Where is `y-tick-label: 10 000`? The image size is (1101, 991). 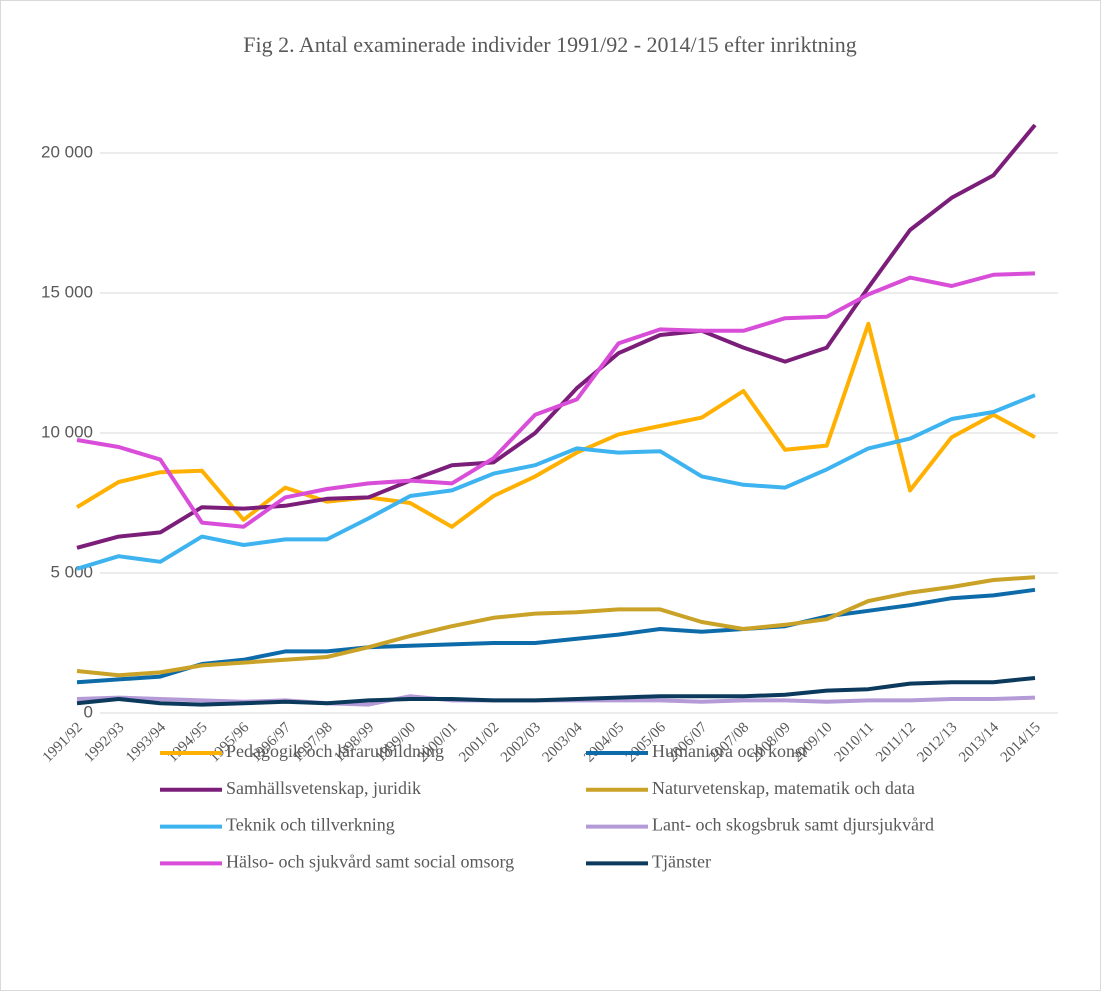
y-tick-label: 10 000 is located at coordinates (67, 431).